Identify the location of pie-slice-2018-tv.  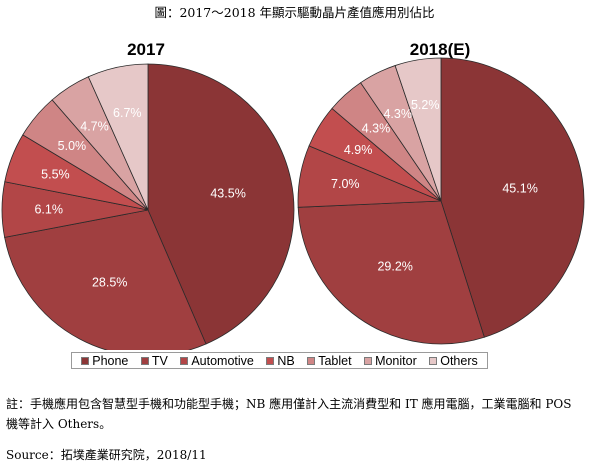
(391, 272).